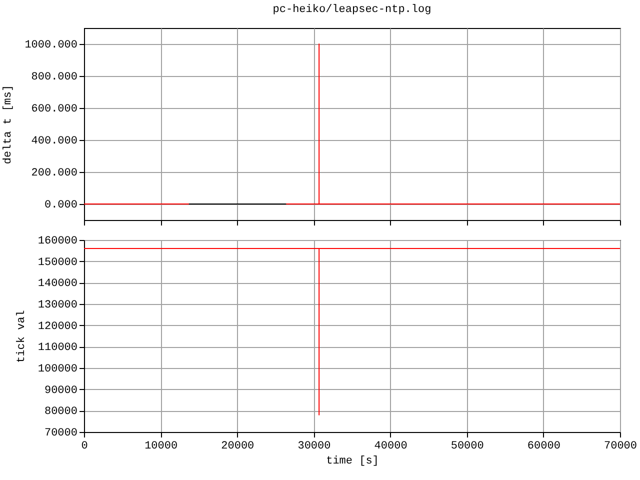 The height and width of the screenshot is (480, 640). I want to click on y-tick-label: 600.000, so click(54, 110).